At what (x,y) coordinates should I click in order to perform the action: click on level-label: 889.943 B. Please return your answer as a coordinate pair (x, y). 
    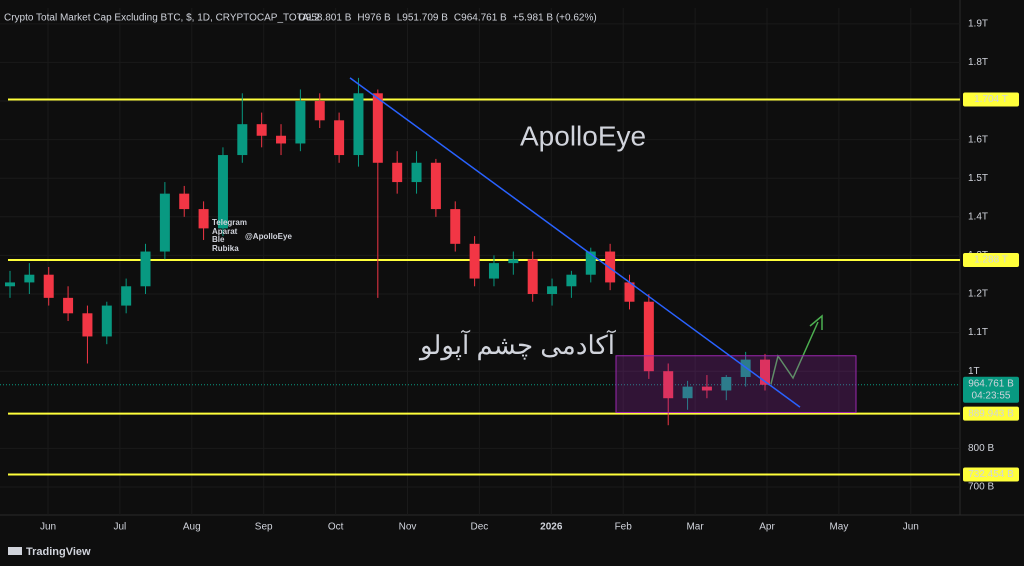
    Looking at the image, I should click on (991, 413).